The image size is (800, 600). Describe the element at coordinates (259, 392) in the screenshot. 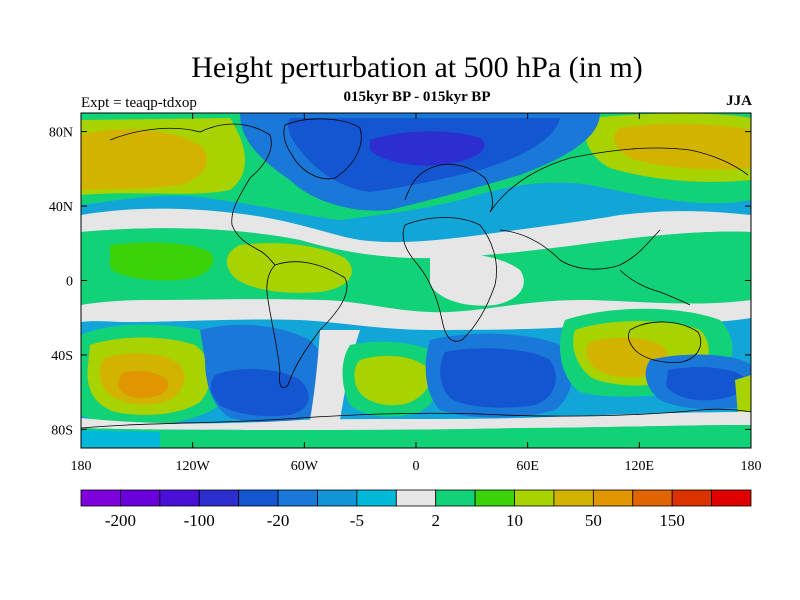

I see `field-satl-core` at that location.